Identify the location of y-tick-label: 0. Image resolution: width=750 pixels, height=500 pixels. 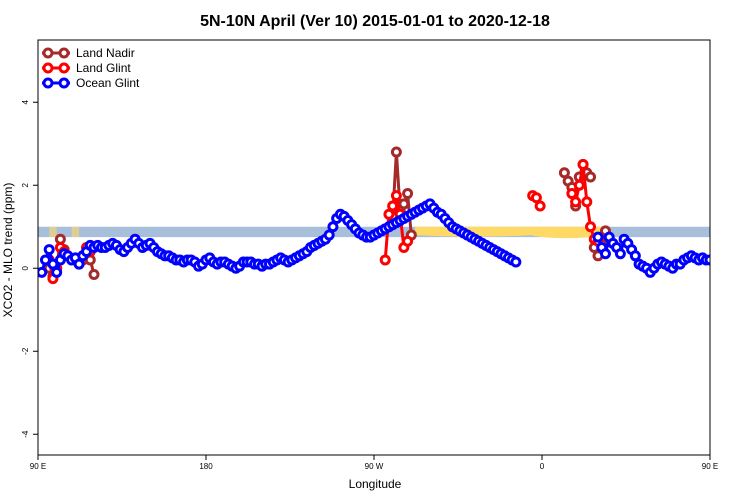
(25, 267).